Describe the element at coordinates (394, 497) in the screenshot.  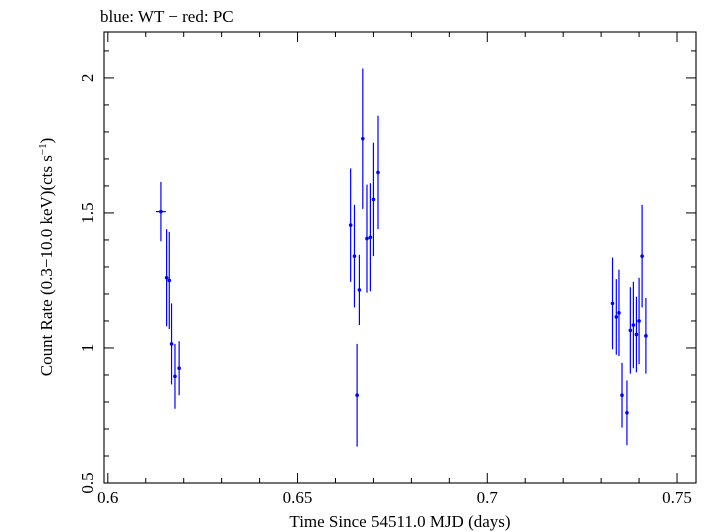
I see `x-tick-labels: 0.6 0.65 0.7 0.75` at that location.